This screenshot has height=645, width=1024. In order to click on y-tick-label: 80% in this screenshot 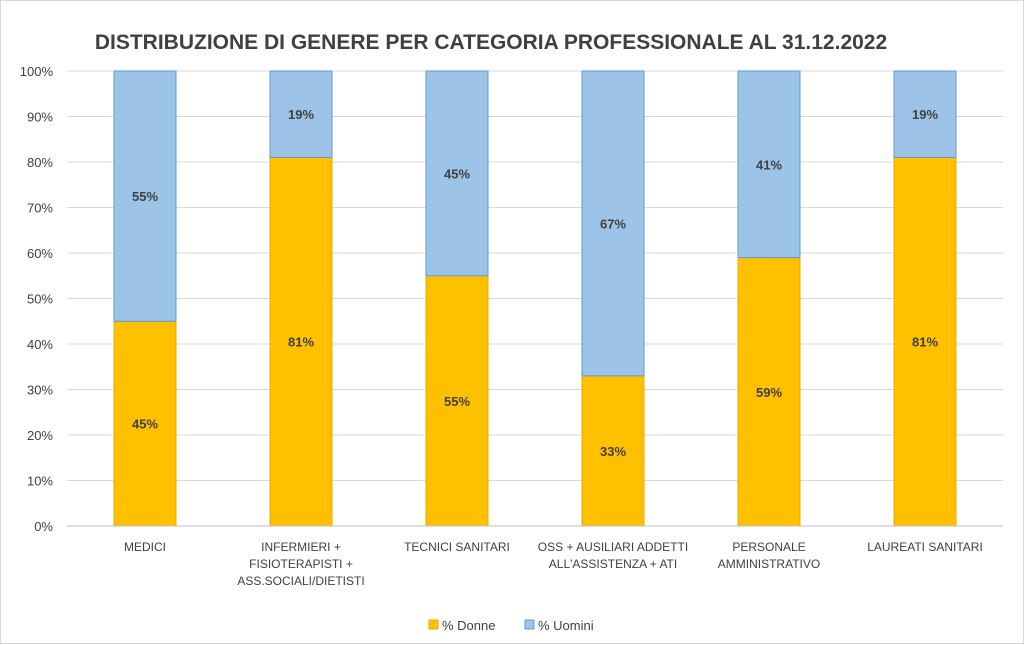, I will do `click(40, 162)`.